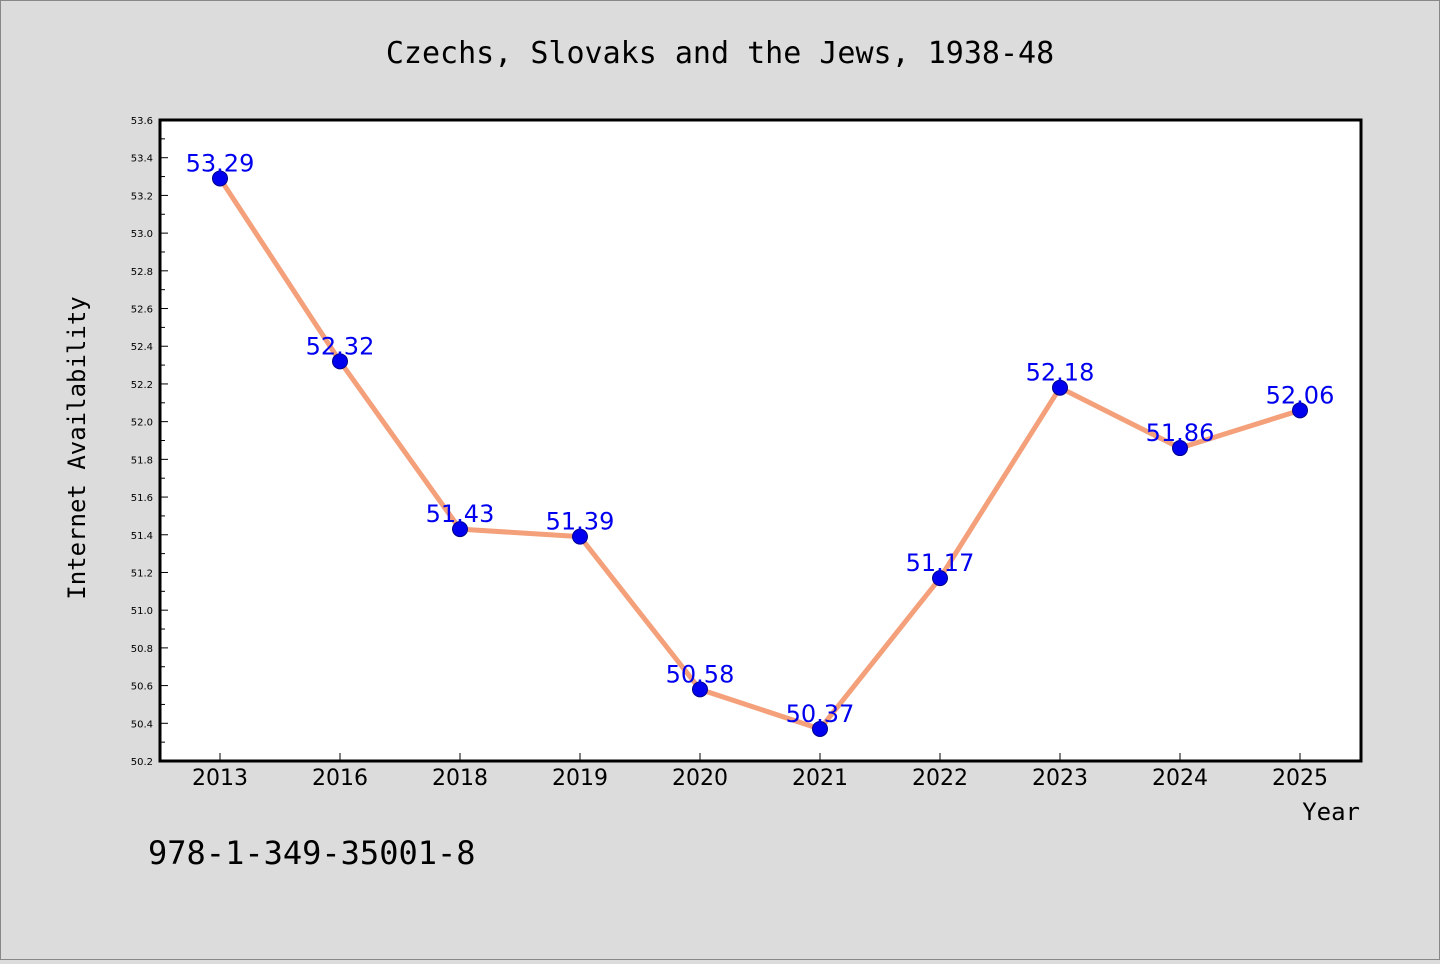 This screenshot has height=964, width=1440. Describe the element at coordinates (142, 611) in the screenshot. I see `y-tick-label: 51.0` at that location.